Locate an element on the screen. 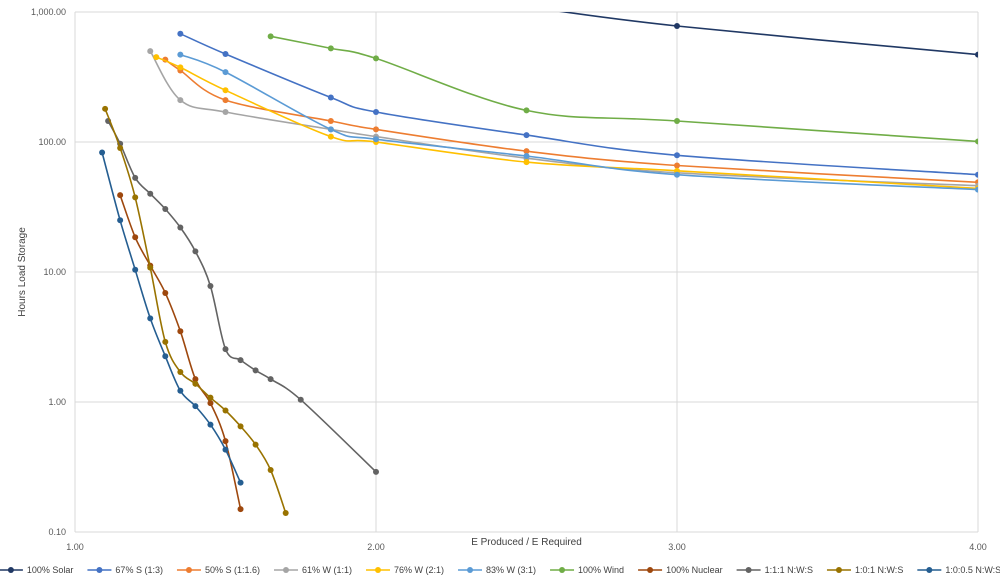 The height and width of the screenshot is (587, 1000). legend-label: 50% S (1:1.6) is located at coordinates (232, 570).